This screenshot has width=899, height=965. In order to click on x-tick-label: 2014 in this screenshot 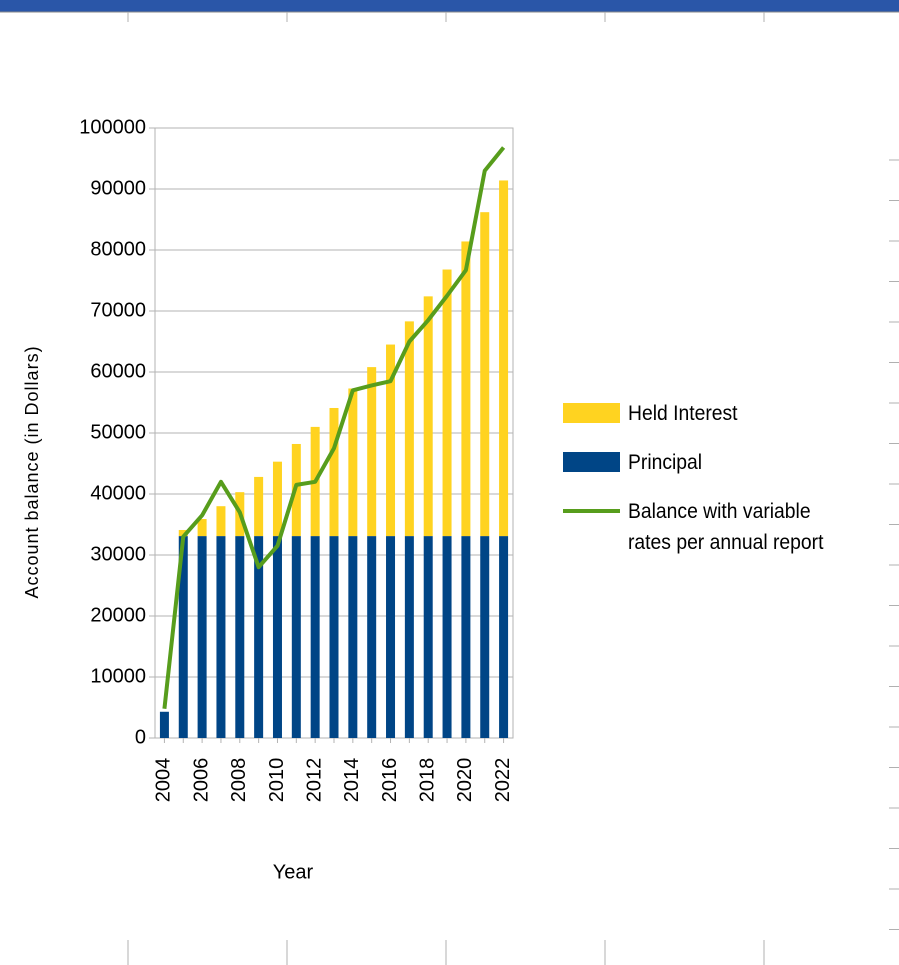, I will do `click(352, 780)`.